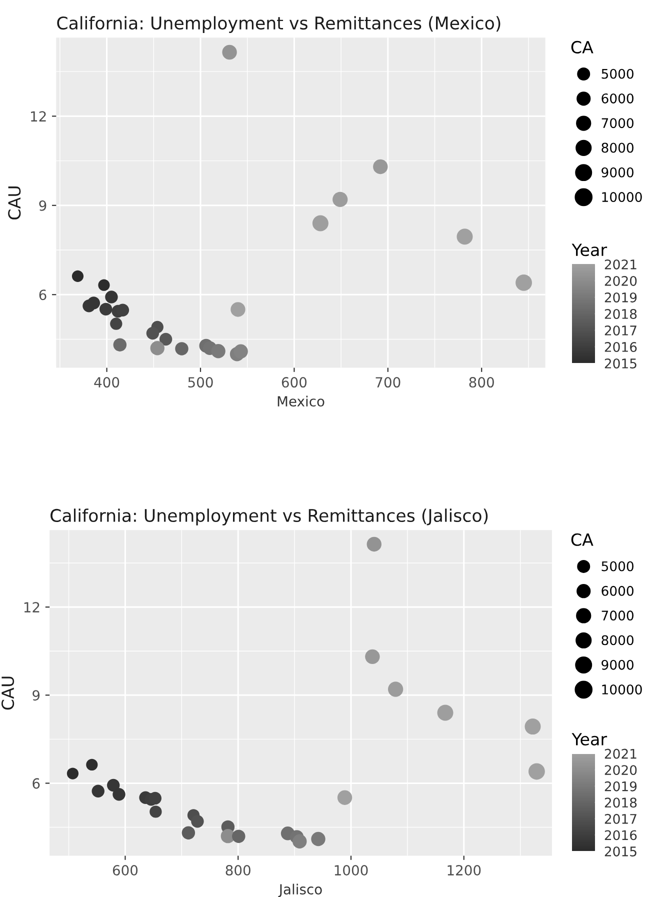 The image size is (661, 897). I want to click on x-axis-title: Mexico, so click(301, 401).